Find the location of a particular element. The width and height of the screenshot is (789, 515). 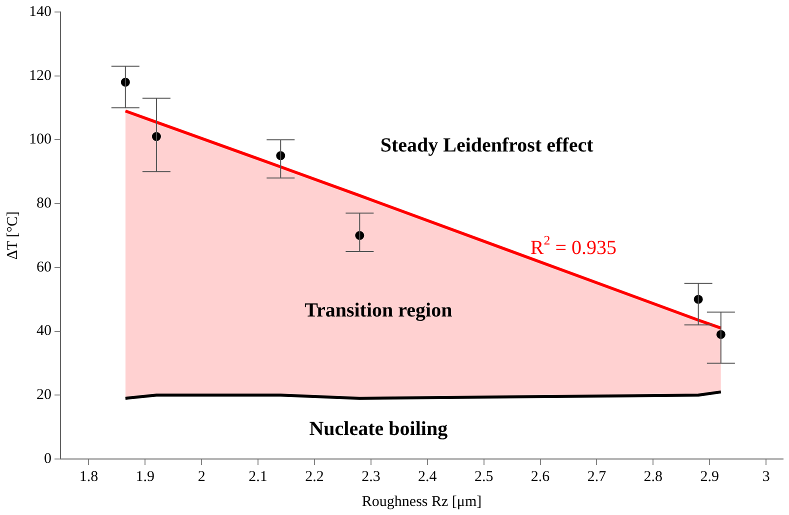

x-tick-label: 1.9 is located at coordinates (145, 476).